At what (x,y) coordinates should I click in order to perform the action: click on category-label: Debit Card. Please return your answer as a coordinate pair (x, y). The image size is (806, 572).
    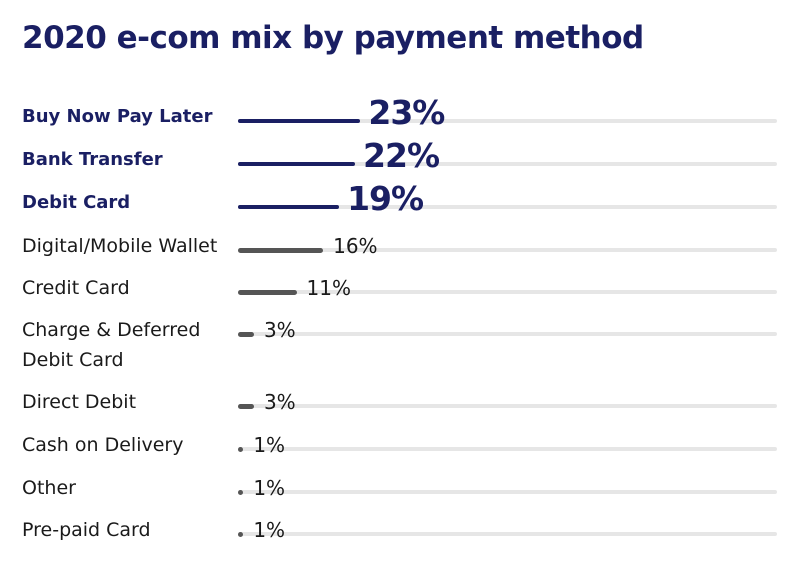
    Looking at the image, I should click on (76, 202).